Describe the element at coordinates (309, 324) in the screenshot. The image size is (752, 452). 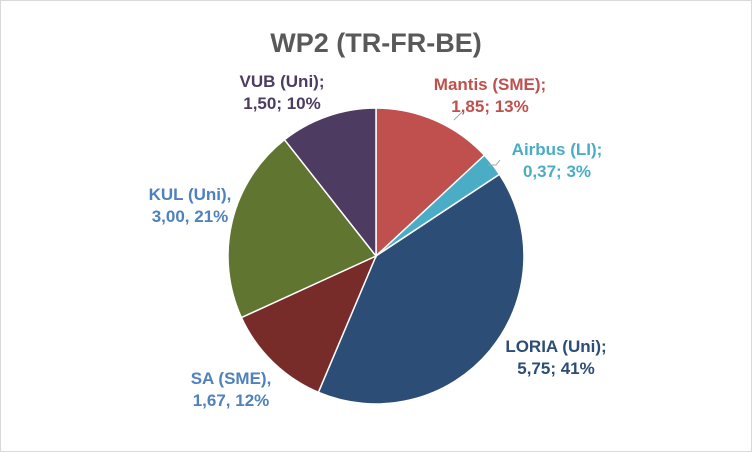
I see `pie-slice-sa-sme` at that location.